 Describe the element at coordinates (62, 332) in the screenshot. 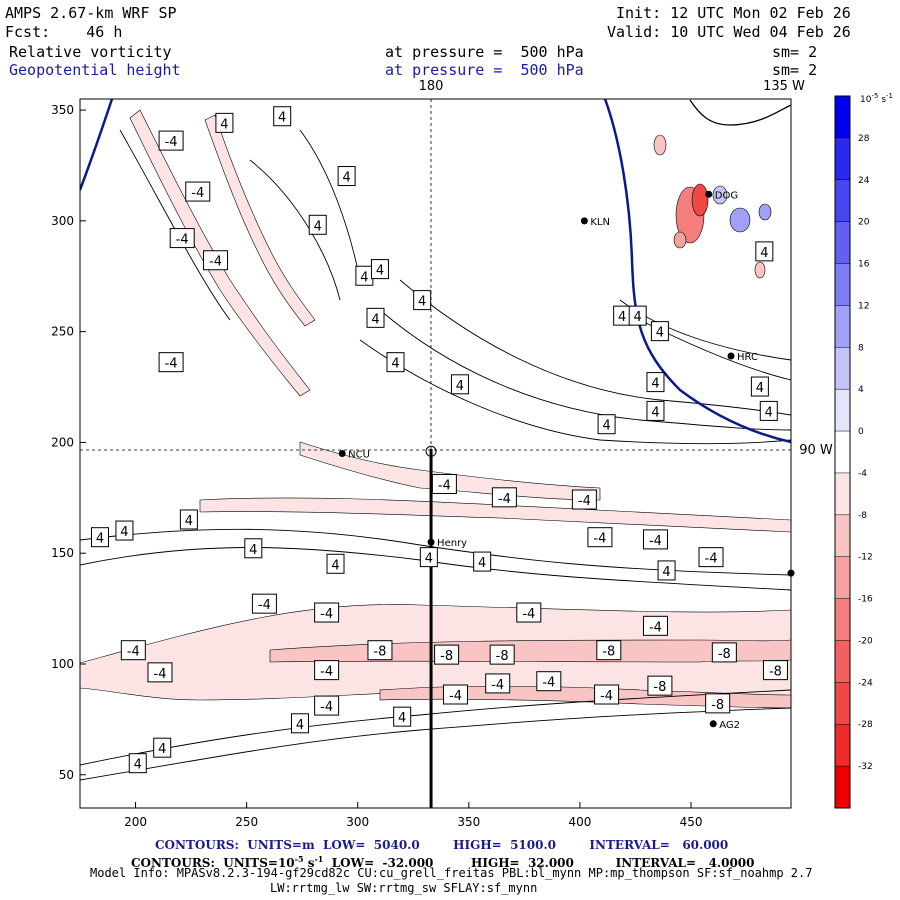

I see `y-tick-label: 250` at that location.